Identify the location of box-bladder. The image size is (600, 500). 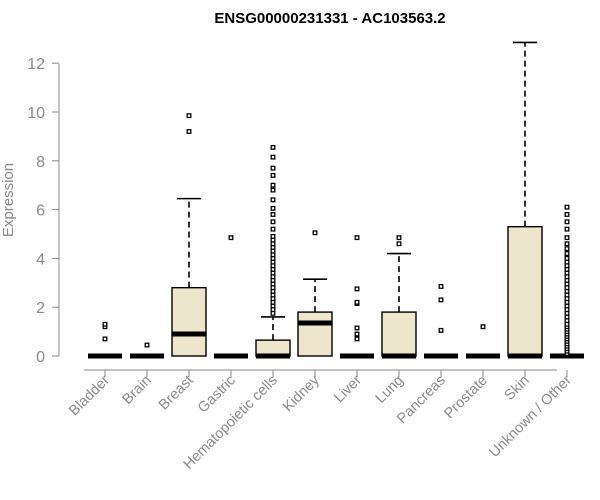
(105, 340).